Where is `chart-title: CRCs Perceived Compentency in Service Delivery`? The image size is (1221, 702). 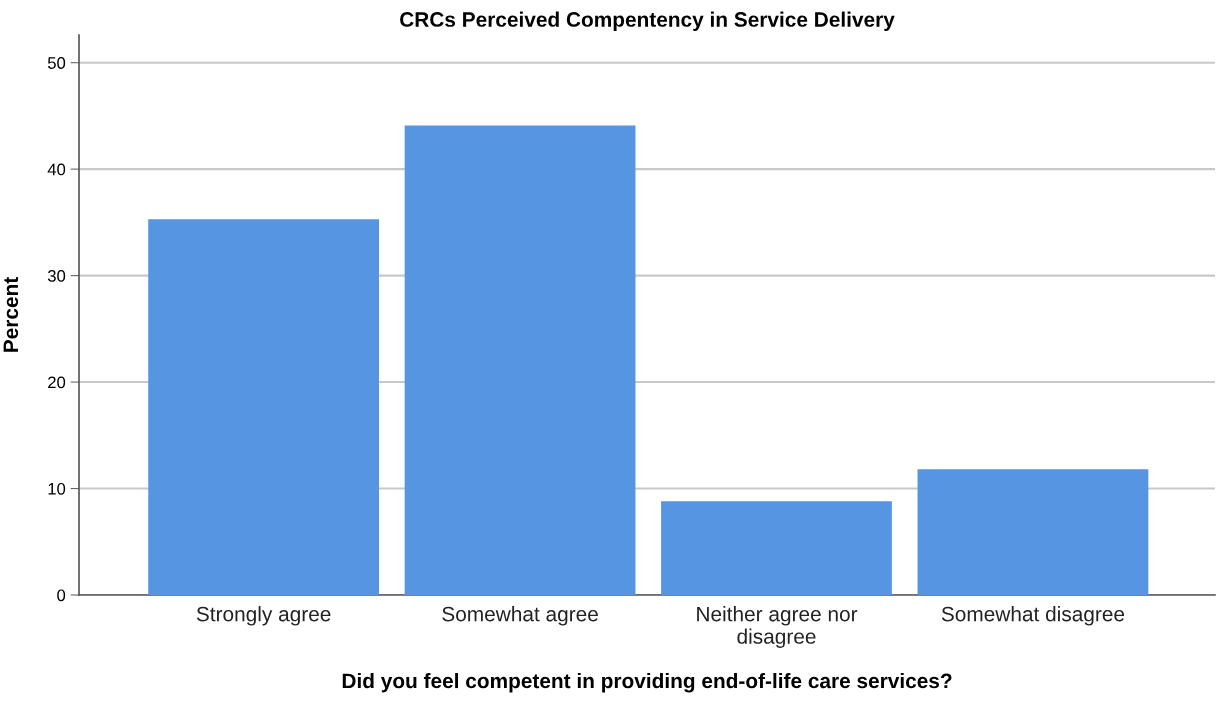 chart-title: CRCs Perceived Compentency in Service Delivery is located at coordinates (647, 21).